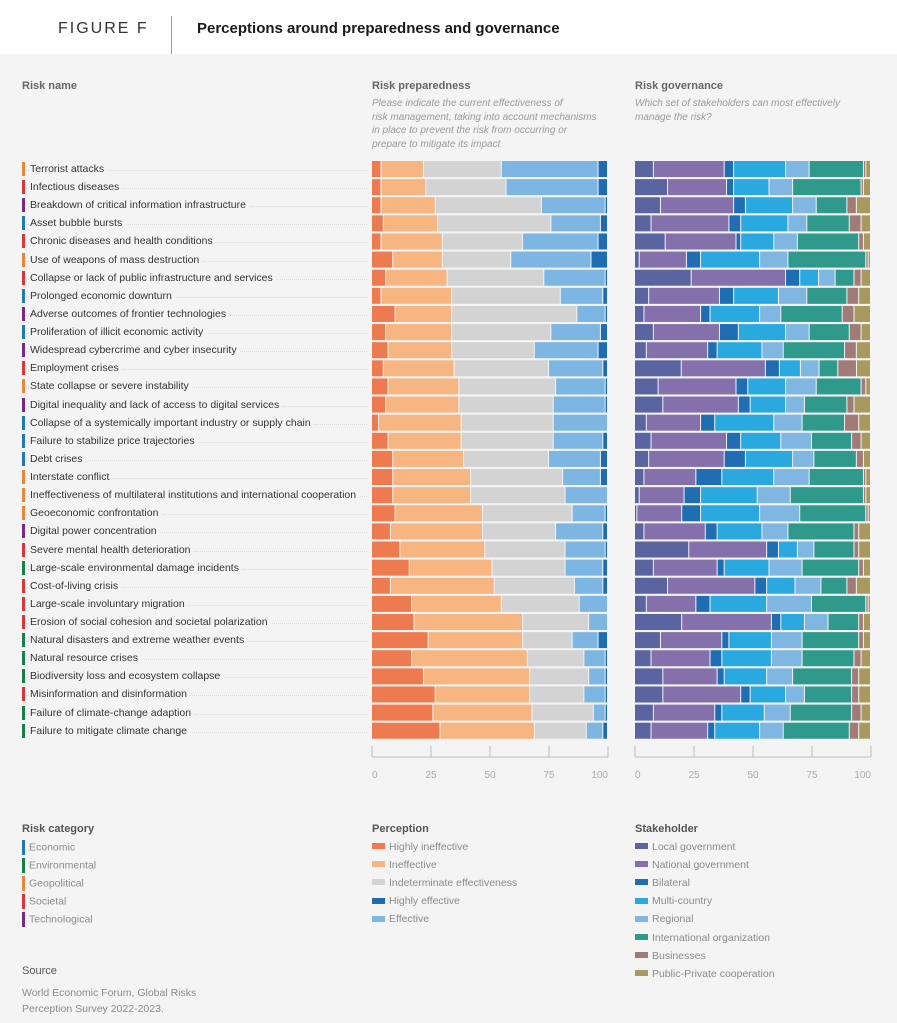 This screenshot has width=897, height=1023. Describe the element at coordinates (54, 458) in the screenshot. I see `risk-row-label: Debt crises` at that location.